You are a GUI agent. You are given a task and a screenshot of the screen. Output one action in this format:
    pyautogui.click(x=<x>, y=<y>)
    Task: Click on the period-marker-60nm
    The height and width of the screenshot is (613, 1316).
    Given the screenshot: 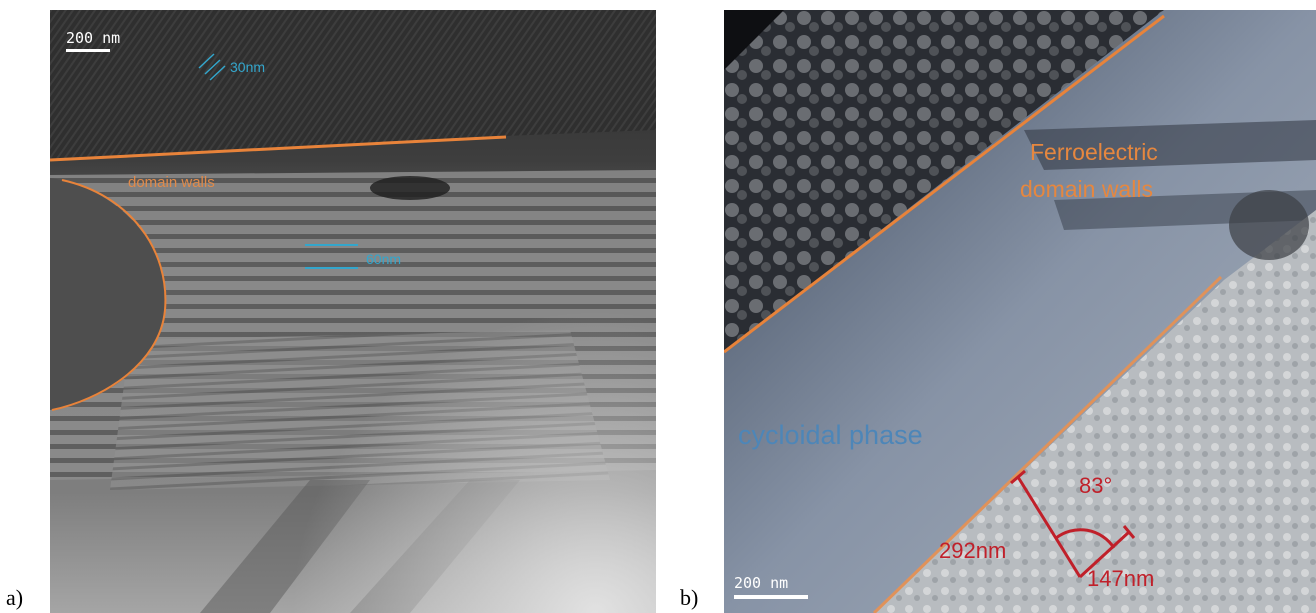 What is the action you would take?
    pyautogui.click(x=331, y=256)
    